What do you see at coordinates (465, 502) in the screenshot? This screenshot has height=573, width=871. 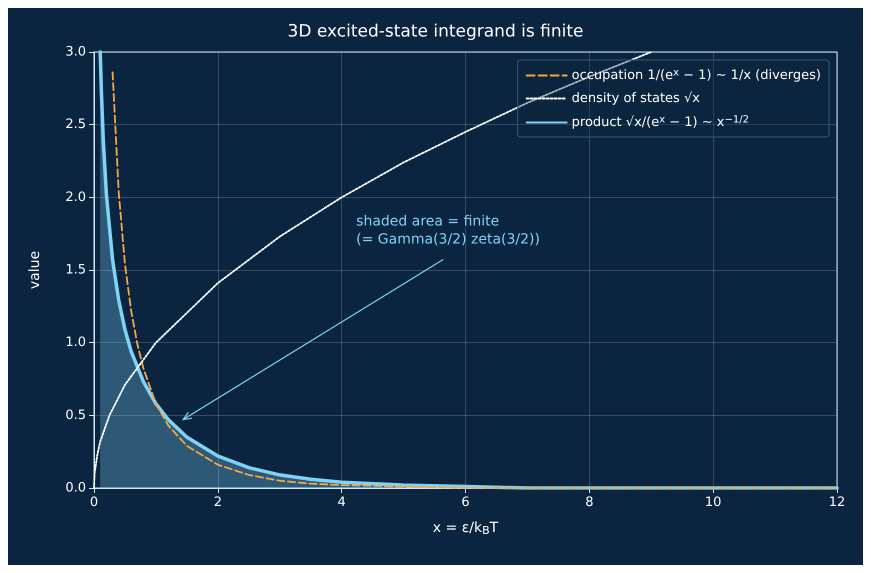 I see `x-tick-label: 6` at bounding box center [465, 502].